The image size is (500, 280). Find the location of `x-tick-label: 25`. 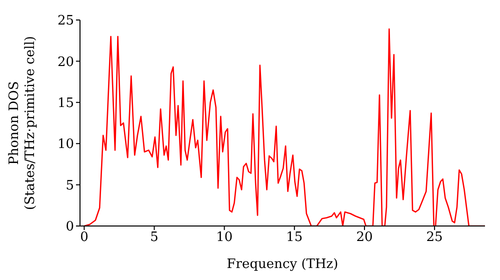

x-tick-label: 25 is located at coordinates (434, 238).